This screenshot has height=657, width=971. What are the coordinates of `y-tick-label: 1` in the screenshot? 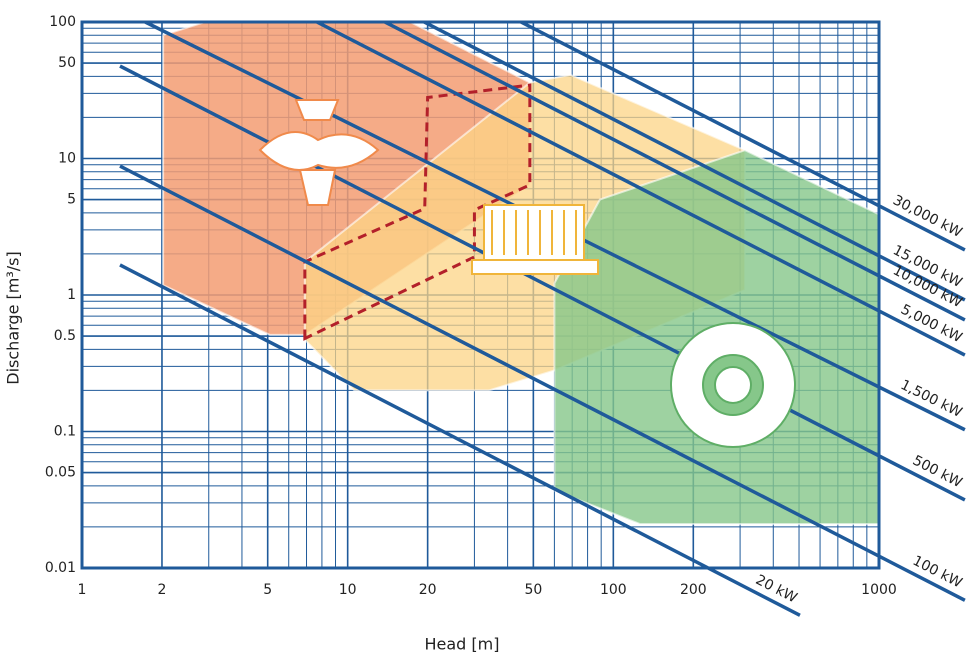 It's located at (71, 295).